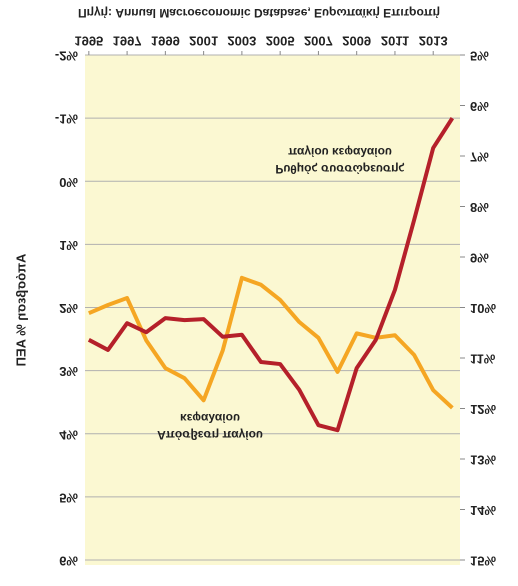  Describe the element at coordinates (483, 359) in the screenshot. I see `y2-tick-label: 11%` at that location.